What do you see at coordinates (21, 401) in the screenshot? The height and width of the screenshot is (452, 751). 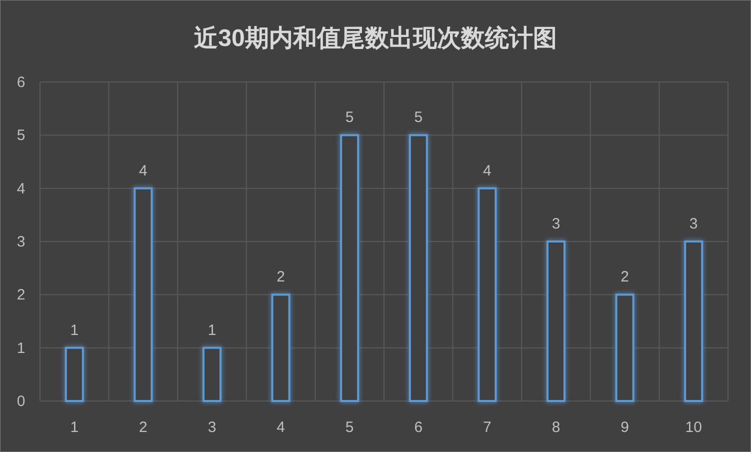 I see `y-tick-label: 0` at bounding box center [21, 401].